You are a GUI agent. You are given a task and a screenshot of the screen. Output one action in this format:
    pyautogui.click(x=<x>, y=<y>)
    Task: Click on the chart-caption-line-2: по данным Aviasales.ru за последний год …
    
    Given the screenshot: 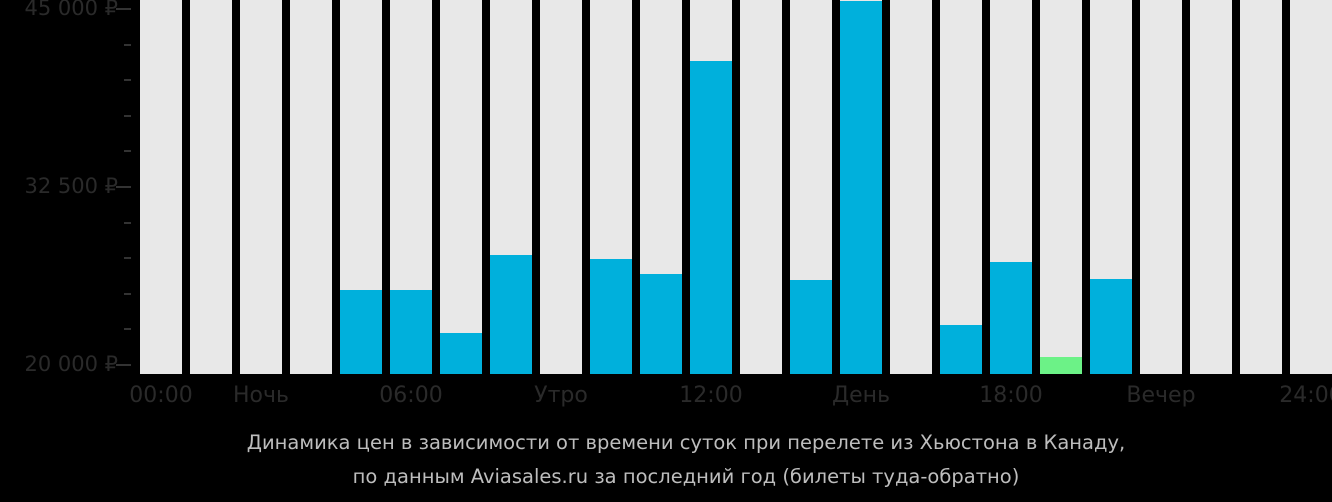 What is the action you would take?
    pyautogui.click(x=686, y=476)
    